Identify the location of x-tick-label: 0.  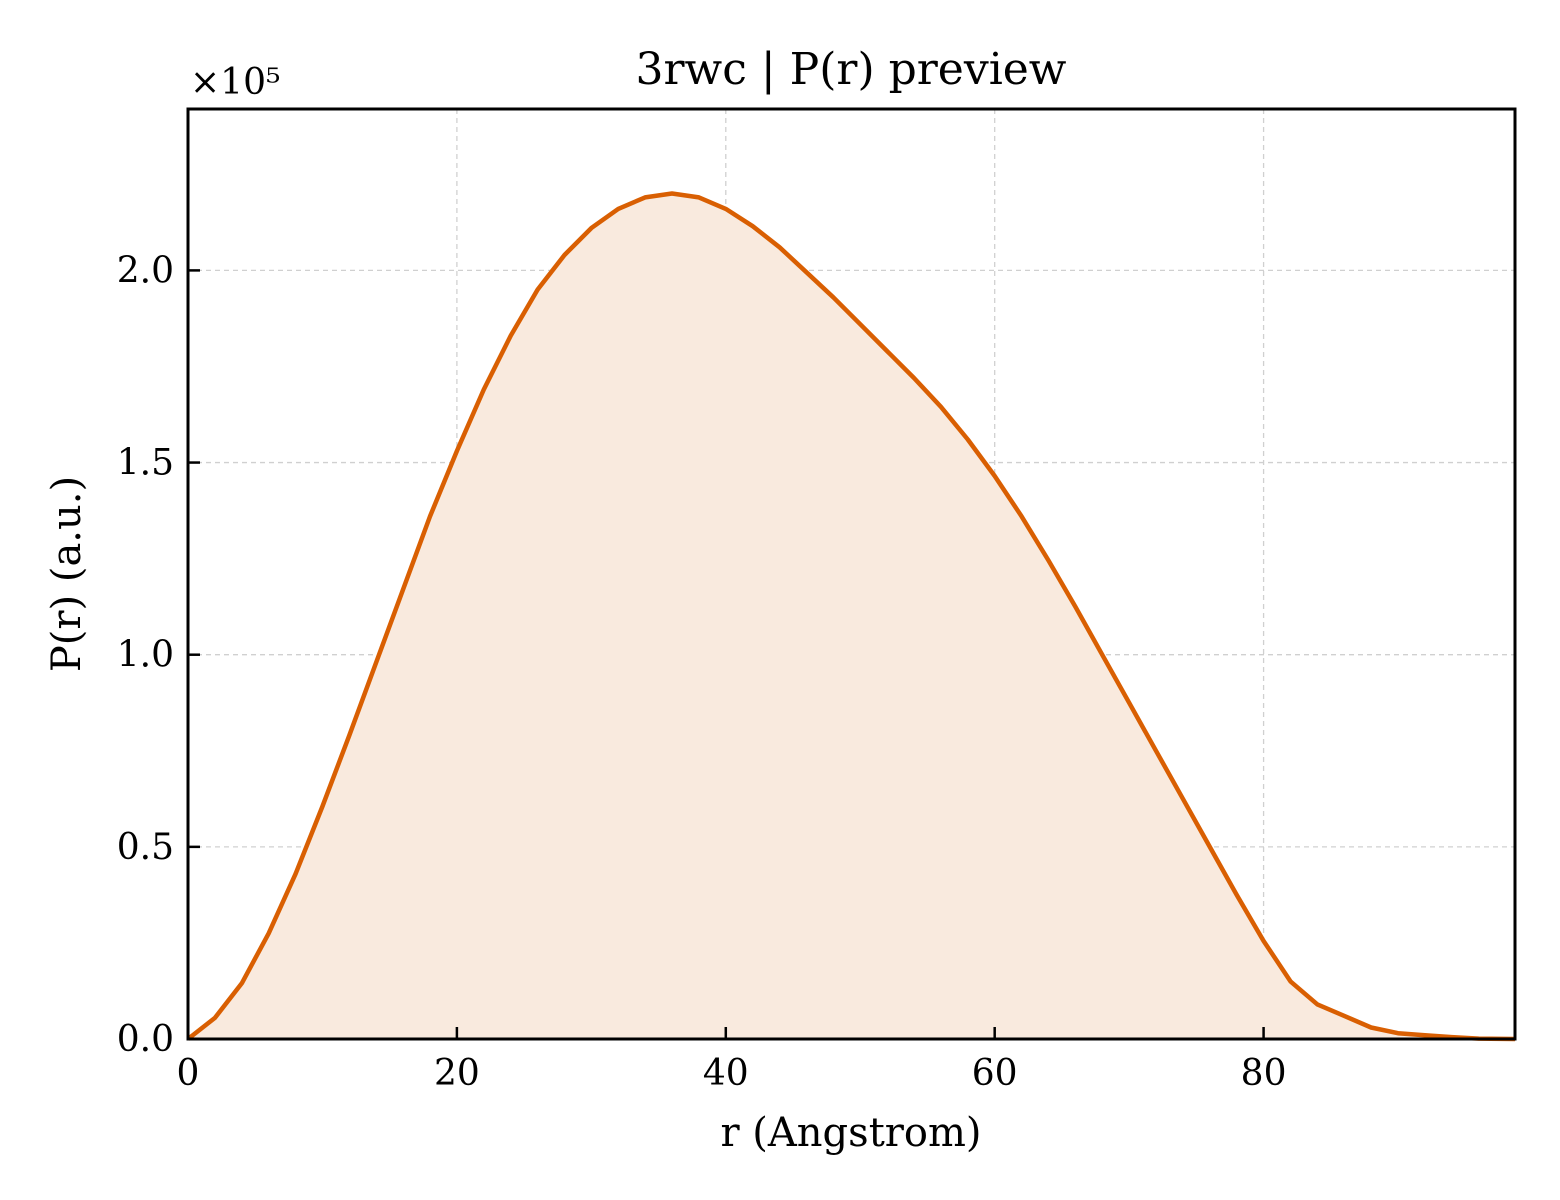
(188, 1073).